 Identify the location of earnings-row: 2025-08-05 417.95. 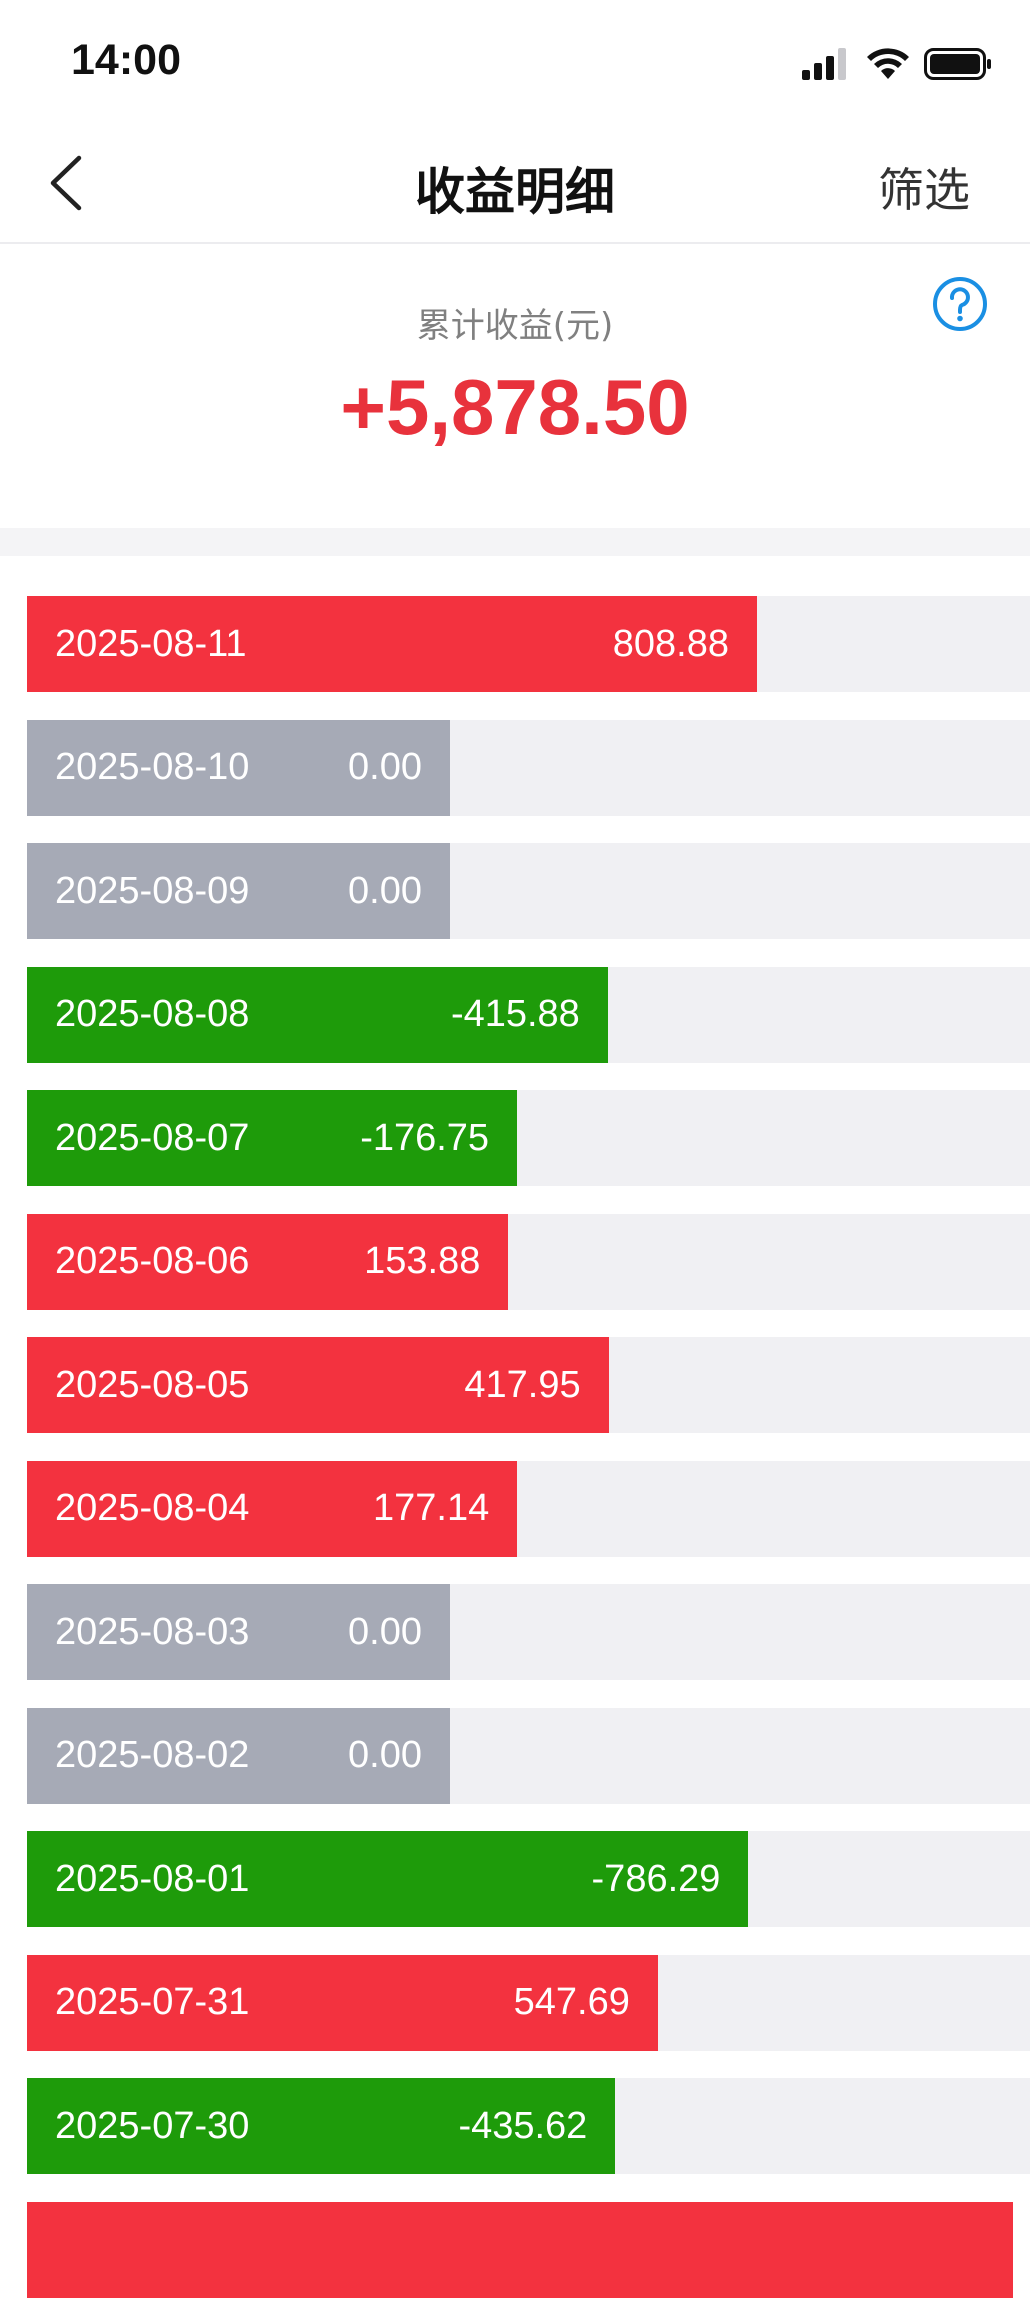
(528, 1385).